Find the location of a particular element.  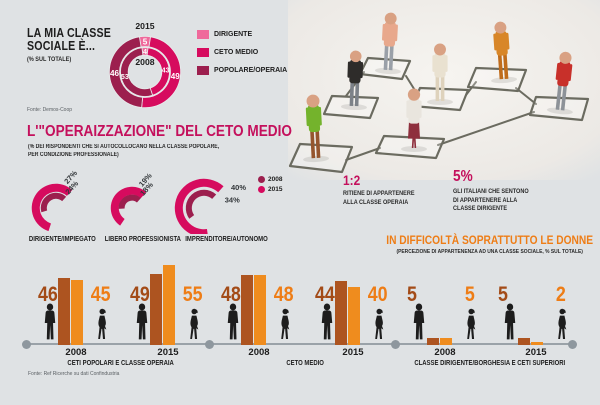

figurine-red-jacket is located at coordinates (559, 83).